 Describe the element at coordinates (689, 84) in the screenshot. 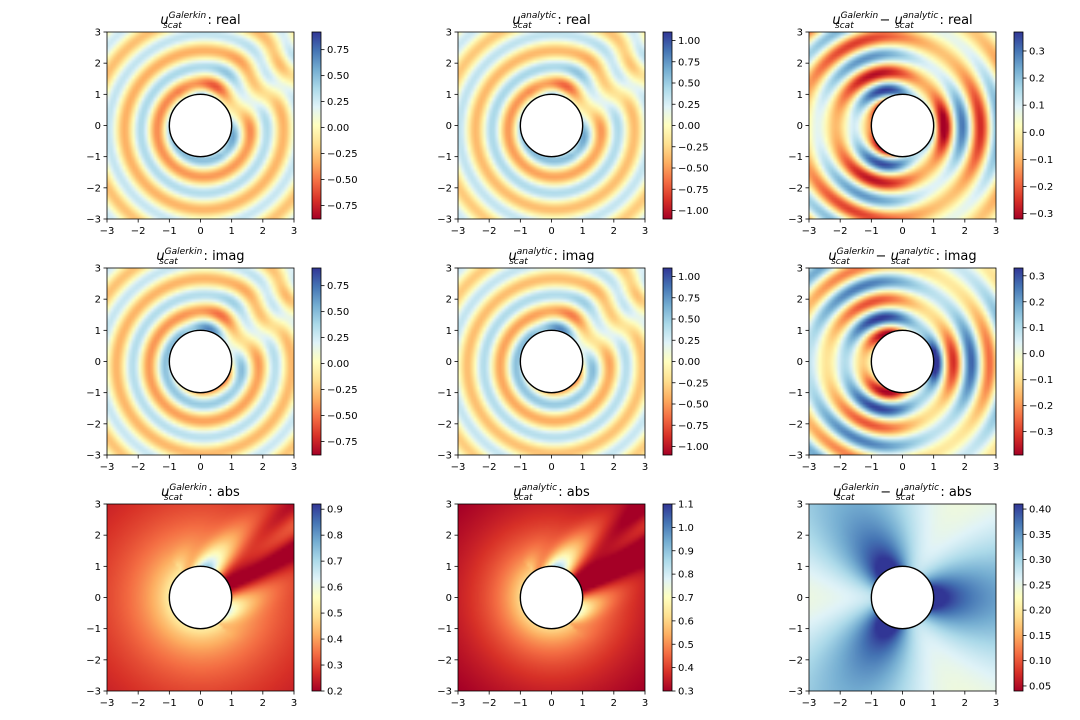

I see `colorbar-tick-label: 0.50` at that location.